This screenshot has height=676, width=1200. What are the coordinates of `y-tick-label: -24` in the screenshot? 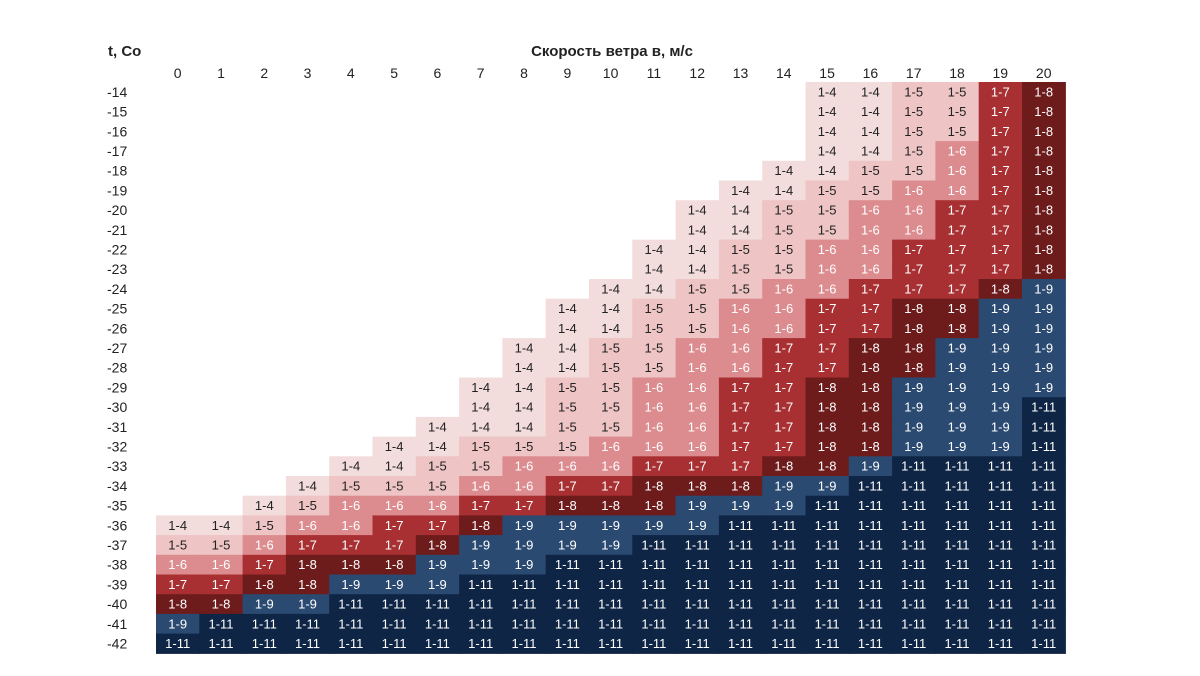 It's located at (117, 289).